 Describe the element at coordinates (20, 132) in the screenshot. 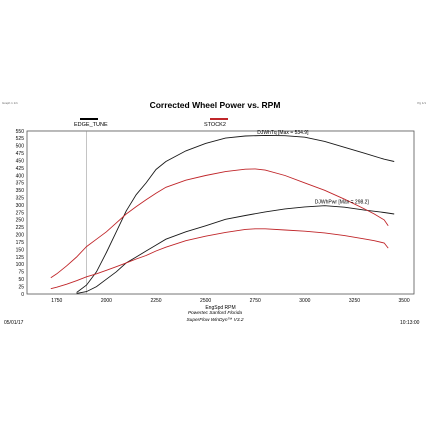

I see `y-tick-label: 550` at that location.